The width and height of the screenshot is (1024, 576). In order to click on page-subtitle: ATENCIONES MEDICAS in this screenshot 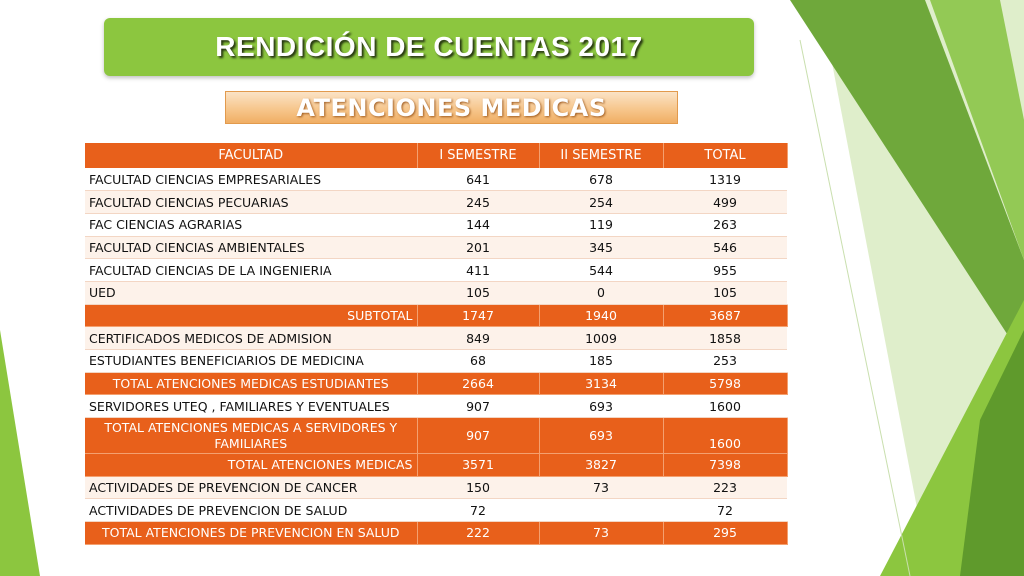, I will do `click(451, 107)`.